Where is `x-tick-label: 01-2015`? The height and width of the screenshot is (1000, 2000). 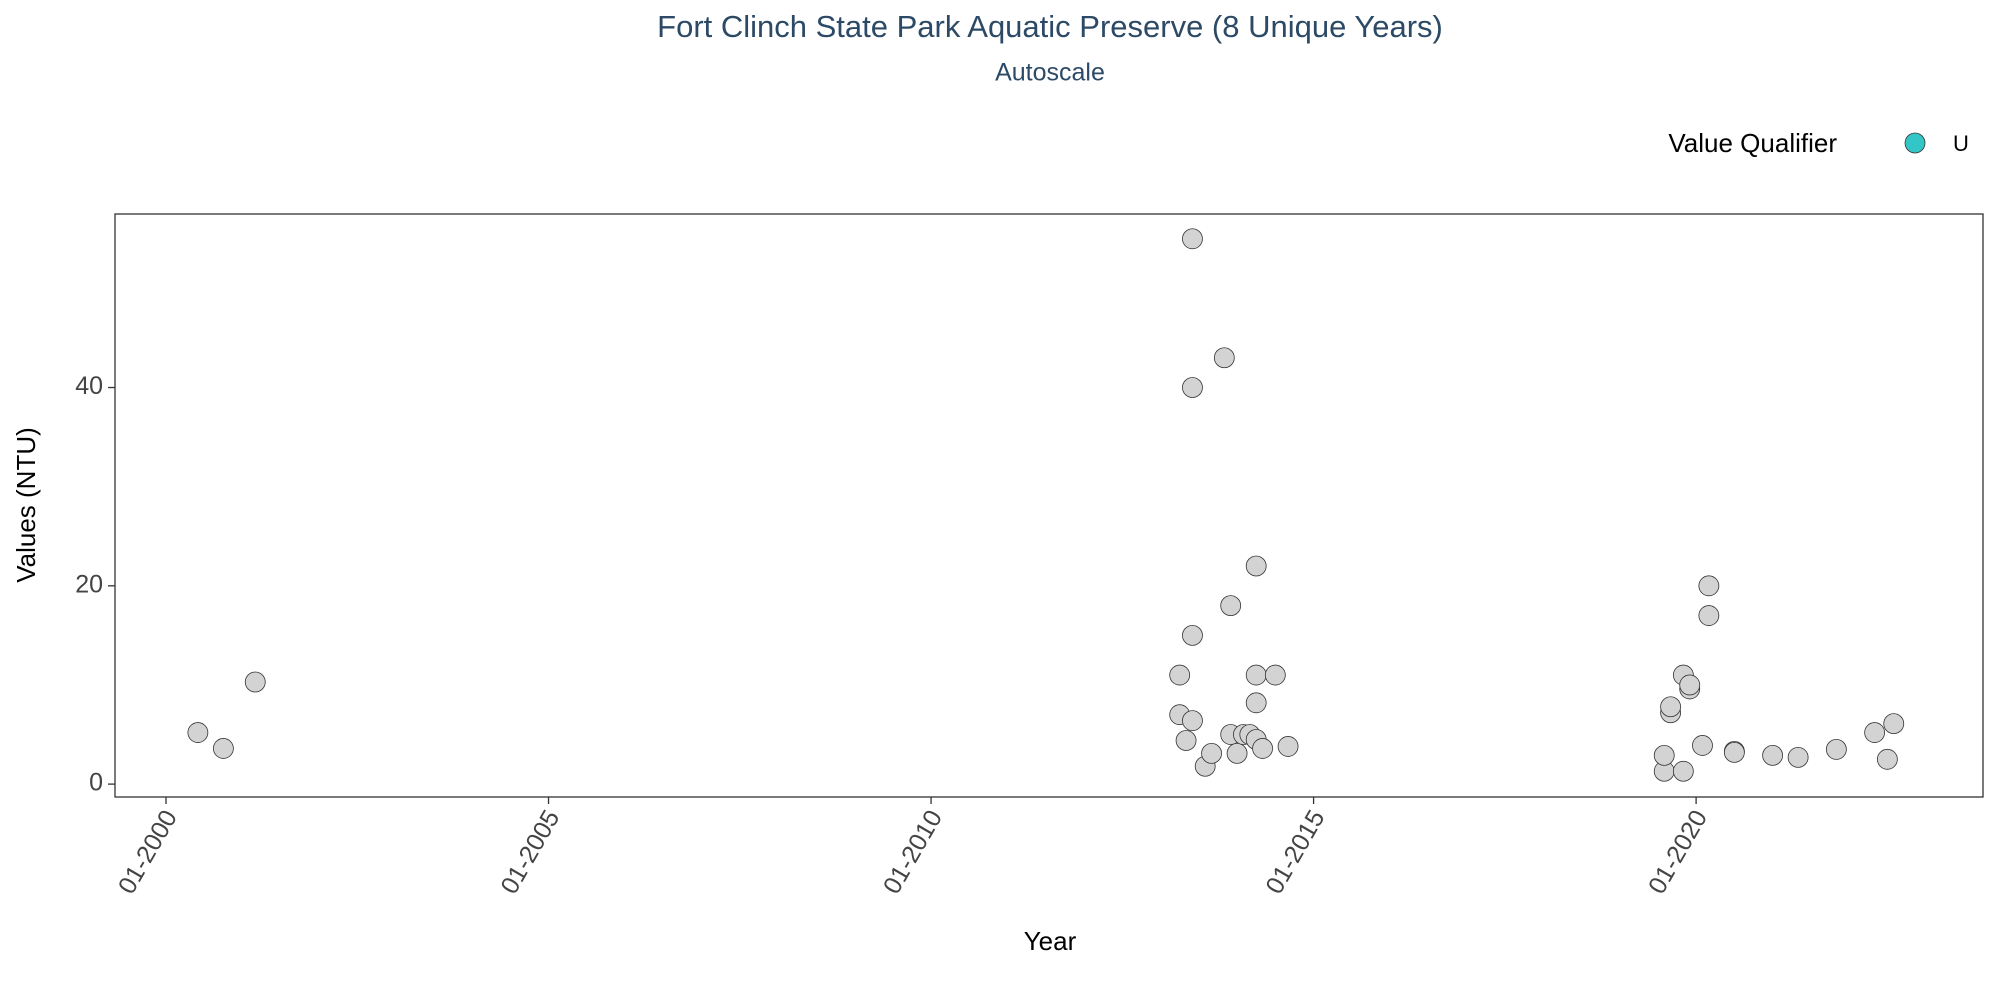 x-tick-label: 01-2015 is located at coordinates (1295, 851).